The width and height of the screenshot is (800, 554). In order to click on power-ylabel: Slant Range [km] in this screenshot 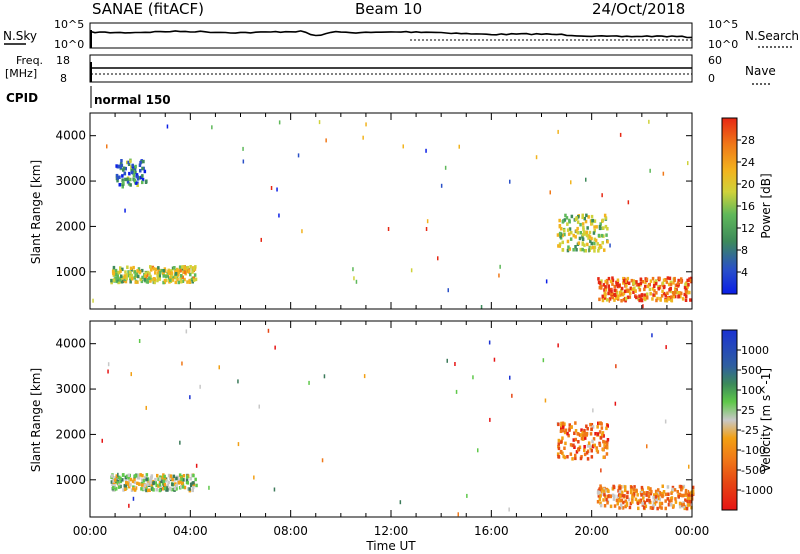, I will do `click(36, 212)`.